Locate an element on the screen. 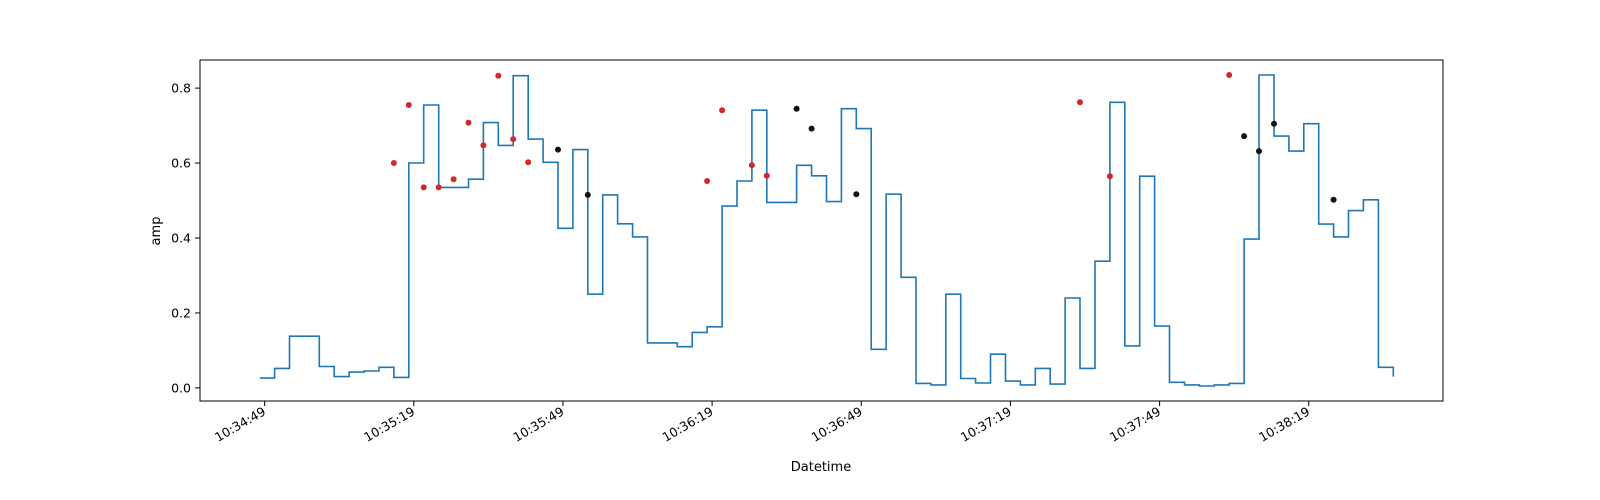  y-axis: 0.0 0.2 0.4 0.6 0.8 is located at coordinates (185, 238).